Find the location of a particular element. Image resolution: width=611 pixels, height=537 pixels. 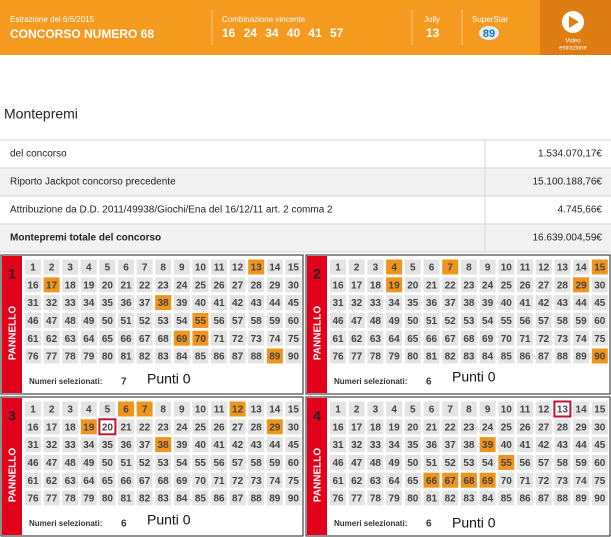

number-label: 9 is located at coordinates (488, 268).